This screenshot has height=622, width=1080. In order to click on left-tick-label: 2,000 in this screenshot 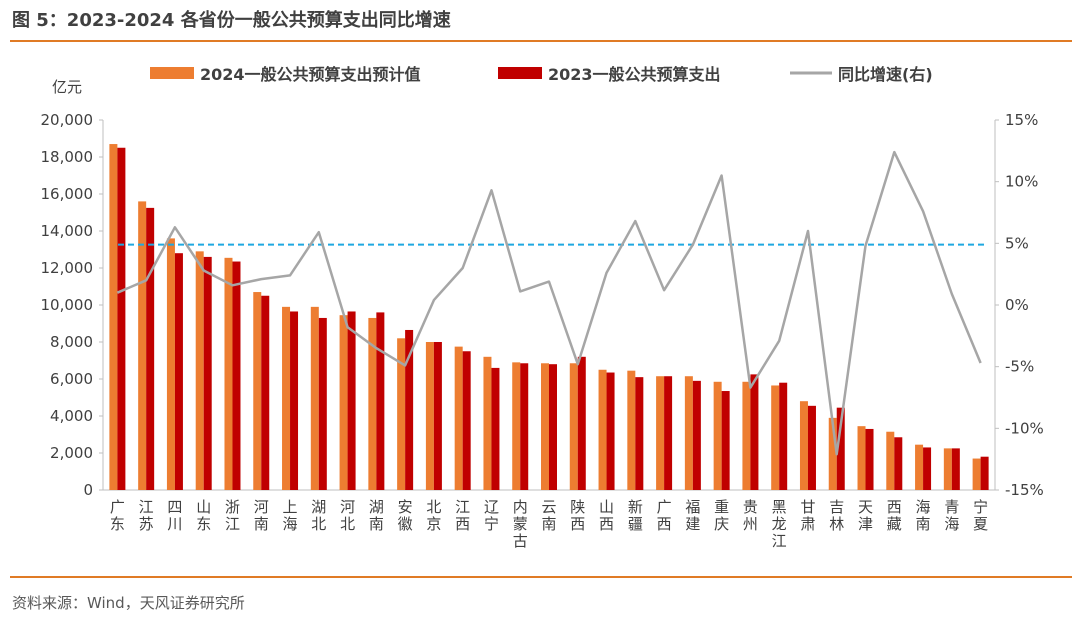, I will do `click(71, 453)`.